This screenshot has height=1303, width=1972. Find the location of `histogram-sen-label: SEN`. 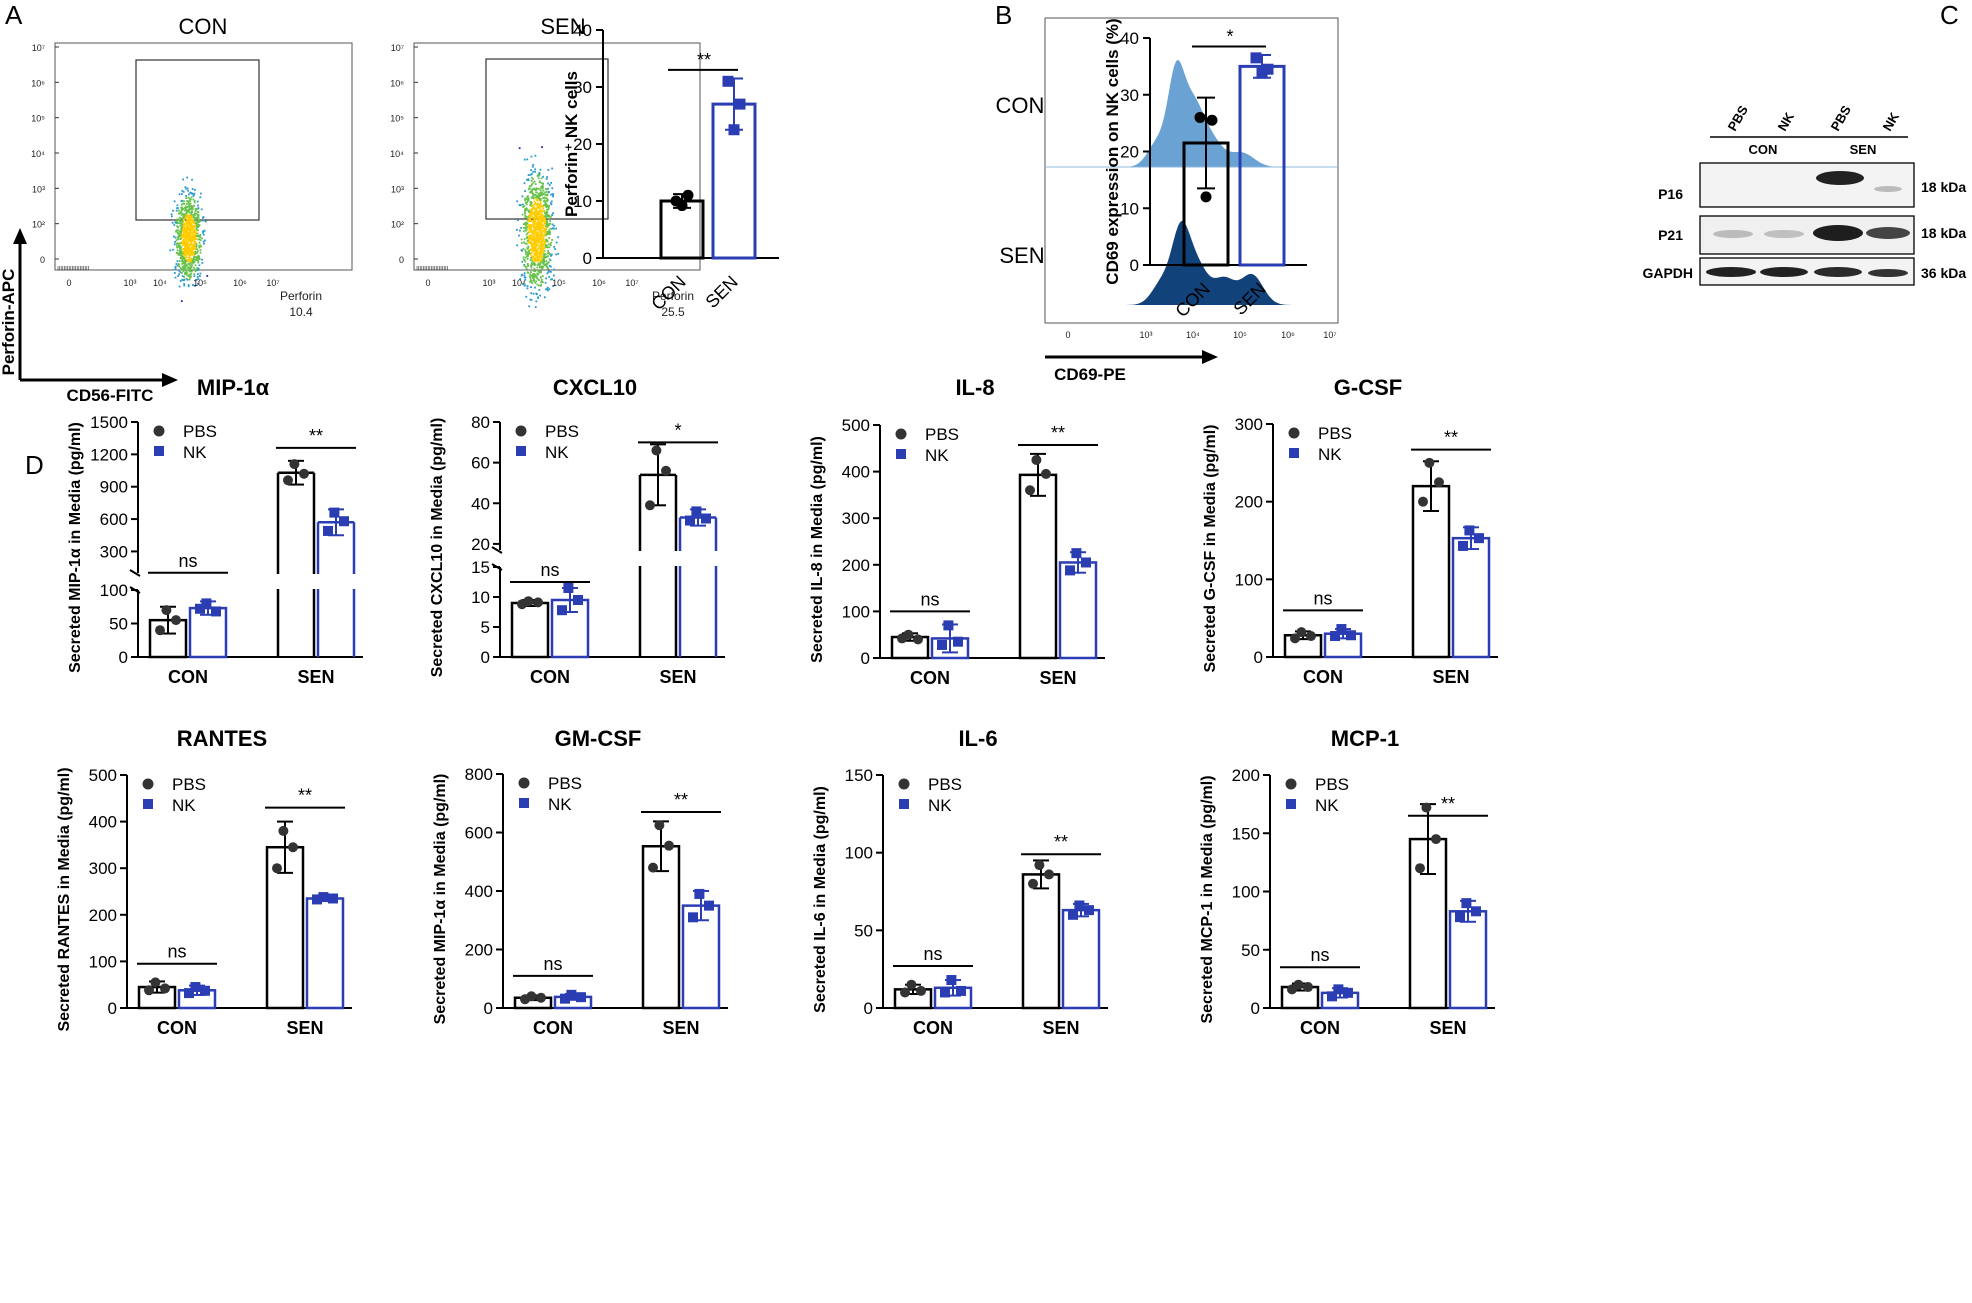

histogram-sen-label: SEN is located at coordinates (1021, 255).